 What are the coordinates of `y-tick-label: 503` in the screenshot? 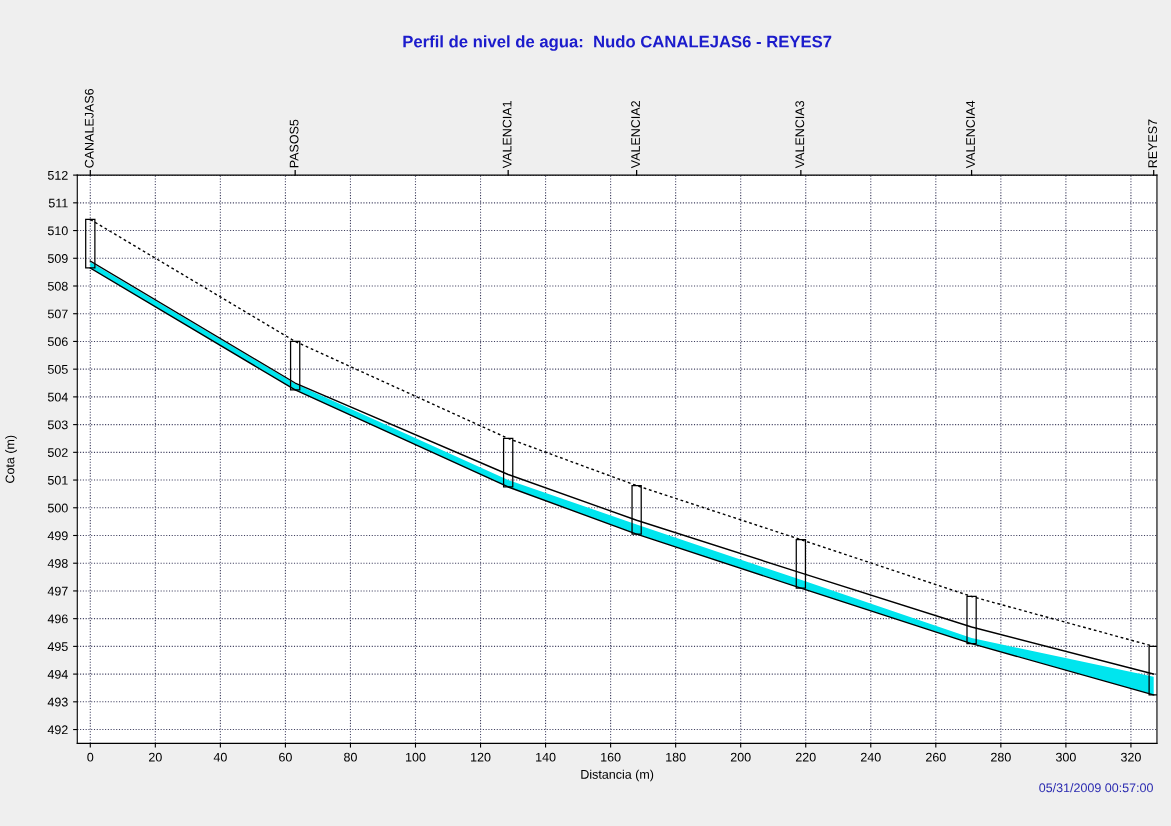 It's located at (57, 425).